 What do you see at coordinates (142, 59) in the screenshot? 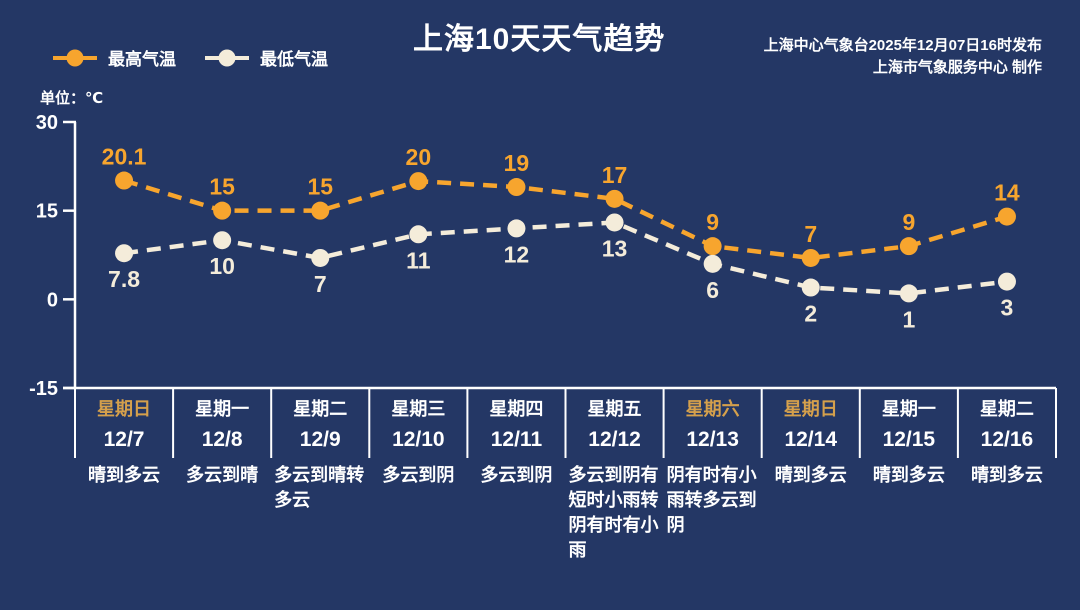
I see `high-temp-legend-label: 最高气温` at bounding box center [142, 59].